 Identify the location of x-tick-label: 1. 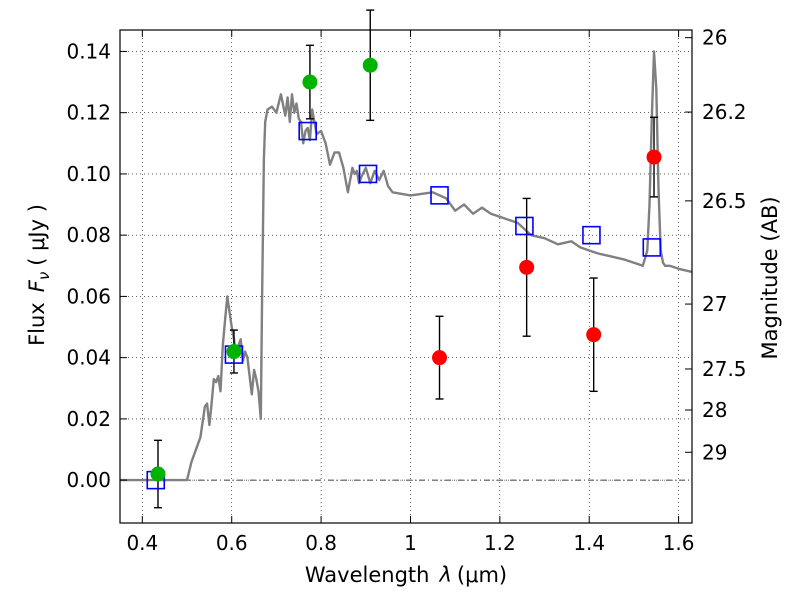
(410, 543).